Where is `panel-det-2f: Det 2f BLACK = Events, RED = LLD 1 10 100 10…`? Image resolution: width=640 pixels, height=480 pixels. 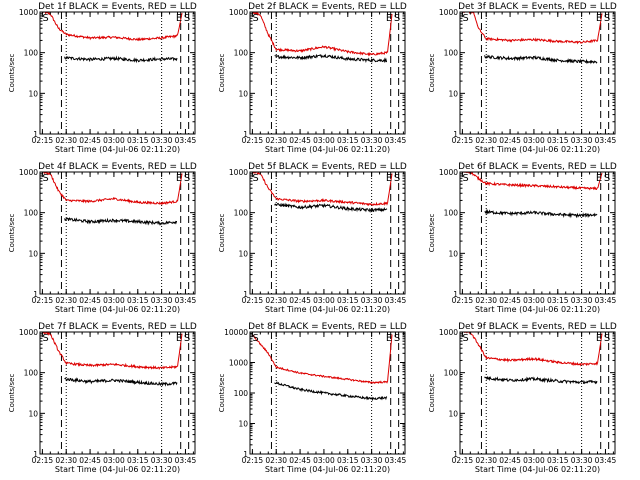
panel-det-2f: Det 2f BLACK = Events, RED = LLD 1 10 100 10… is located at coordinates (312, 78).